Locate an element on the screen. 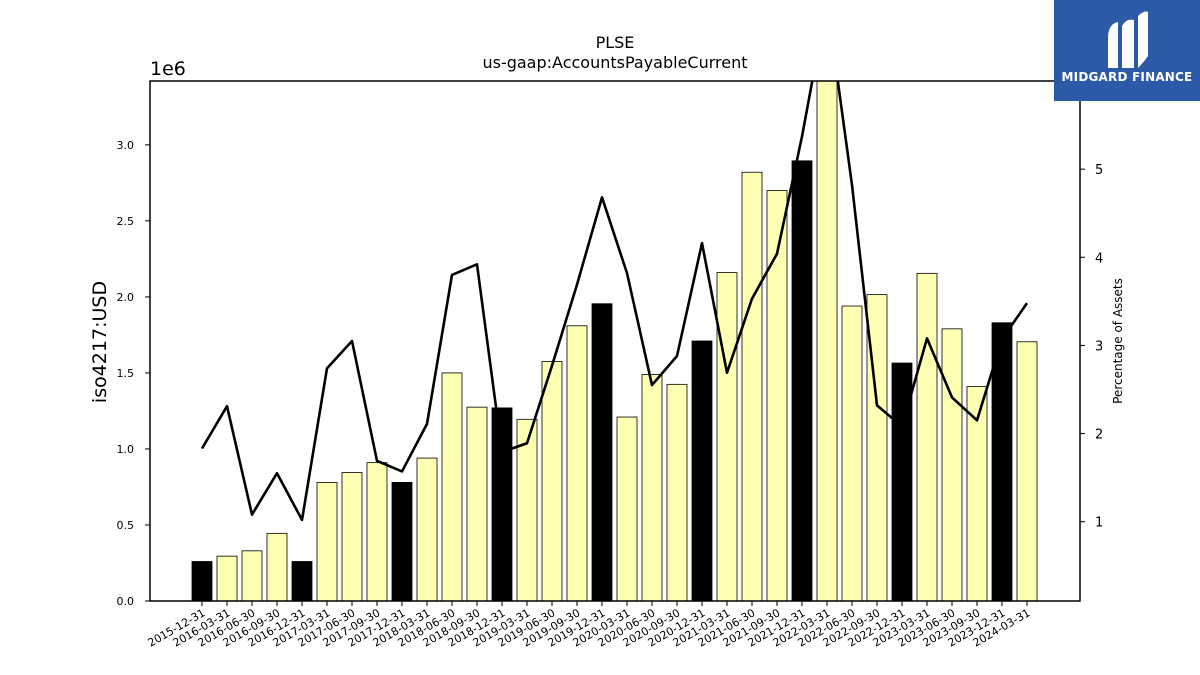 The height and width of the screenshot is (675, 1200). chart-title: PLSE is located at coordinates (615, 42).